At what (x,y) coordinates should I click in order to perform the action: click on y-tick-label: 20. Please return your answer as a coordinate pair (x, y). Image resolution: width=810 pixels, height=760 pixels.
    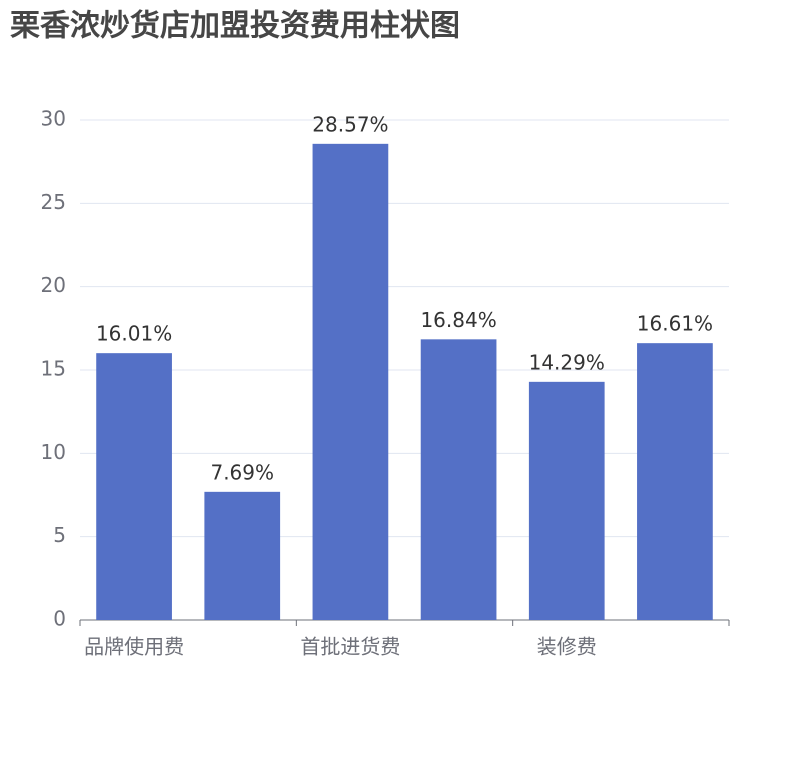
    Looking at the image, I should click on (53, 285).